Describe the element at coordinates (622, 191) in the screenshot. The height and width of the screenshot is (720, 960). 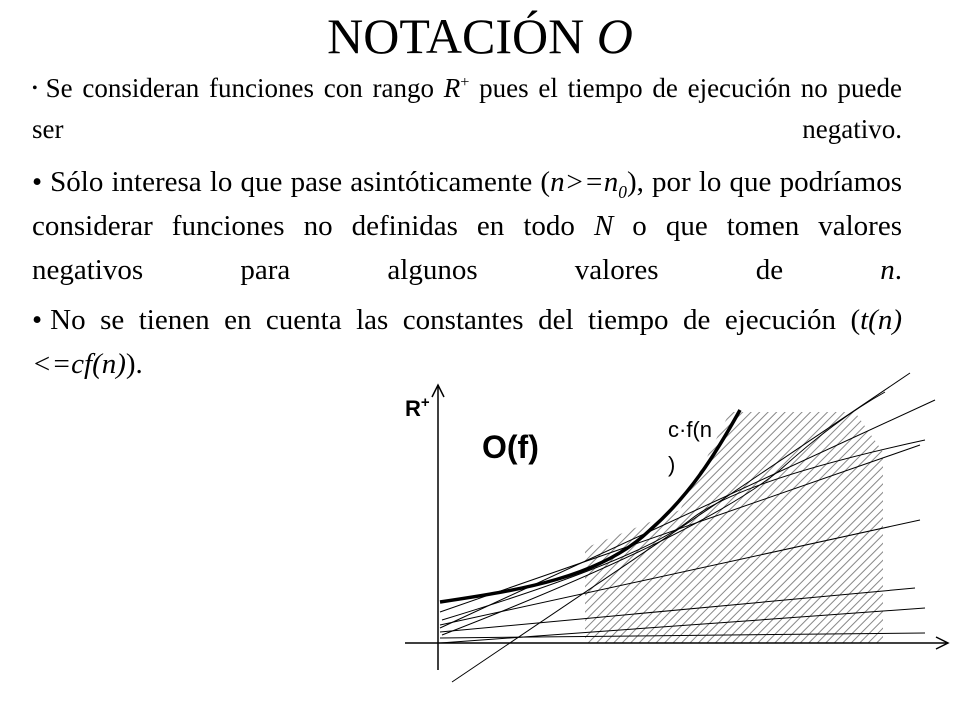
I see `condition-subscript: 0` at that location.